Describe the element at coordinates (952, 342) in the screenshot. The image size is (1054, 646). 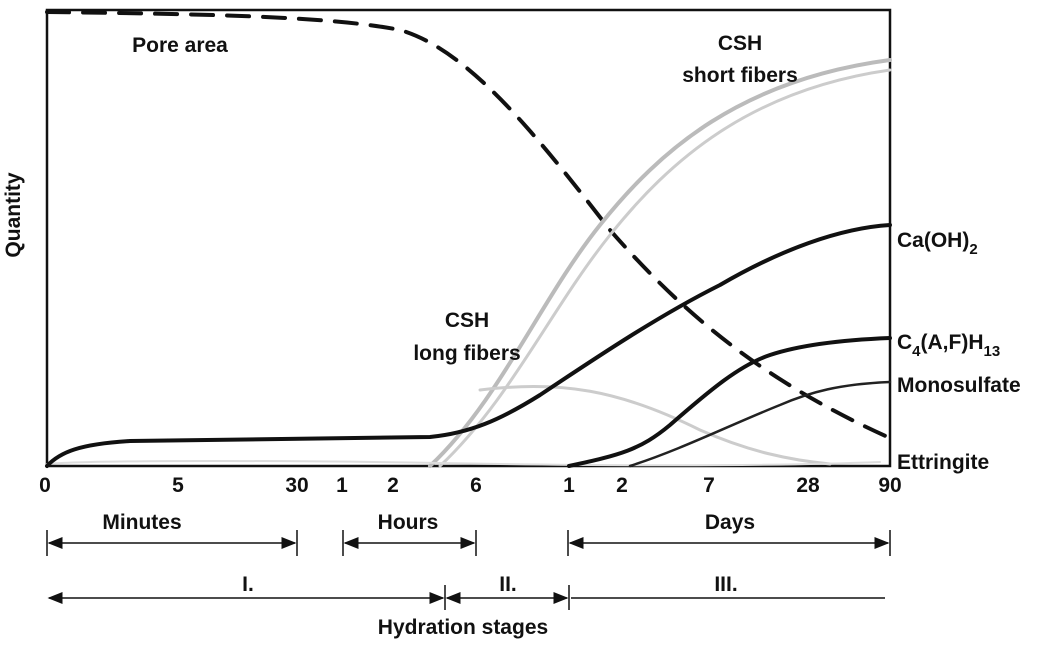
I see `label-part: (A,F)H` at that location.